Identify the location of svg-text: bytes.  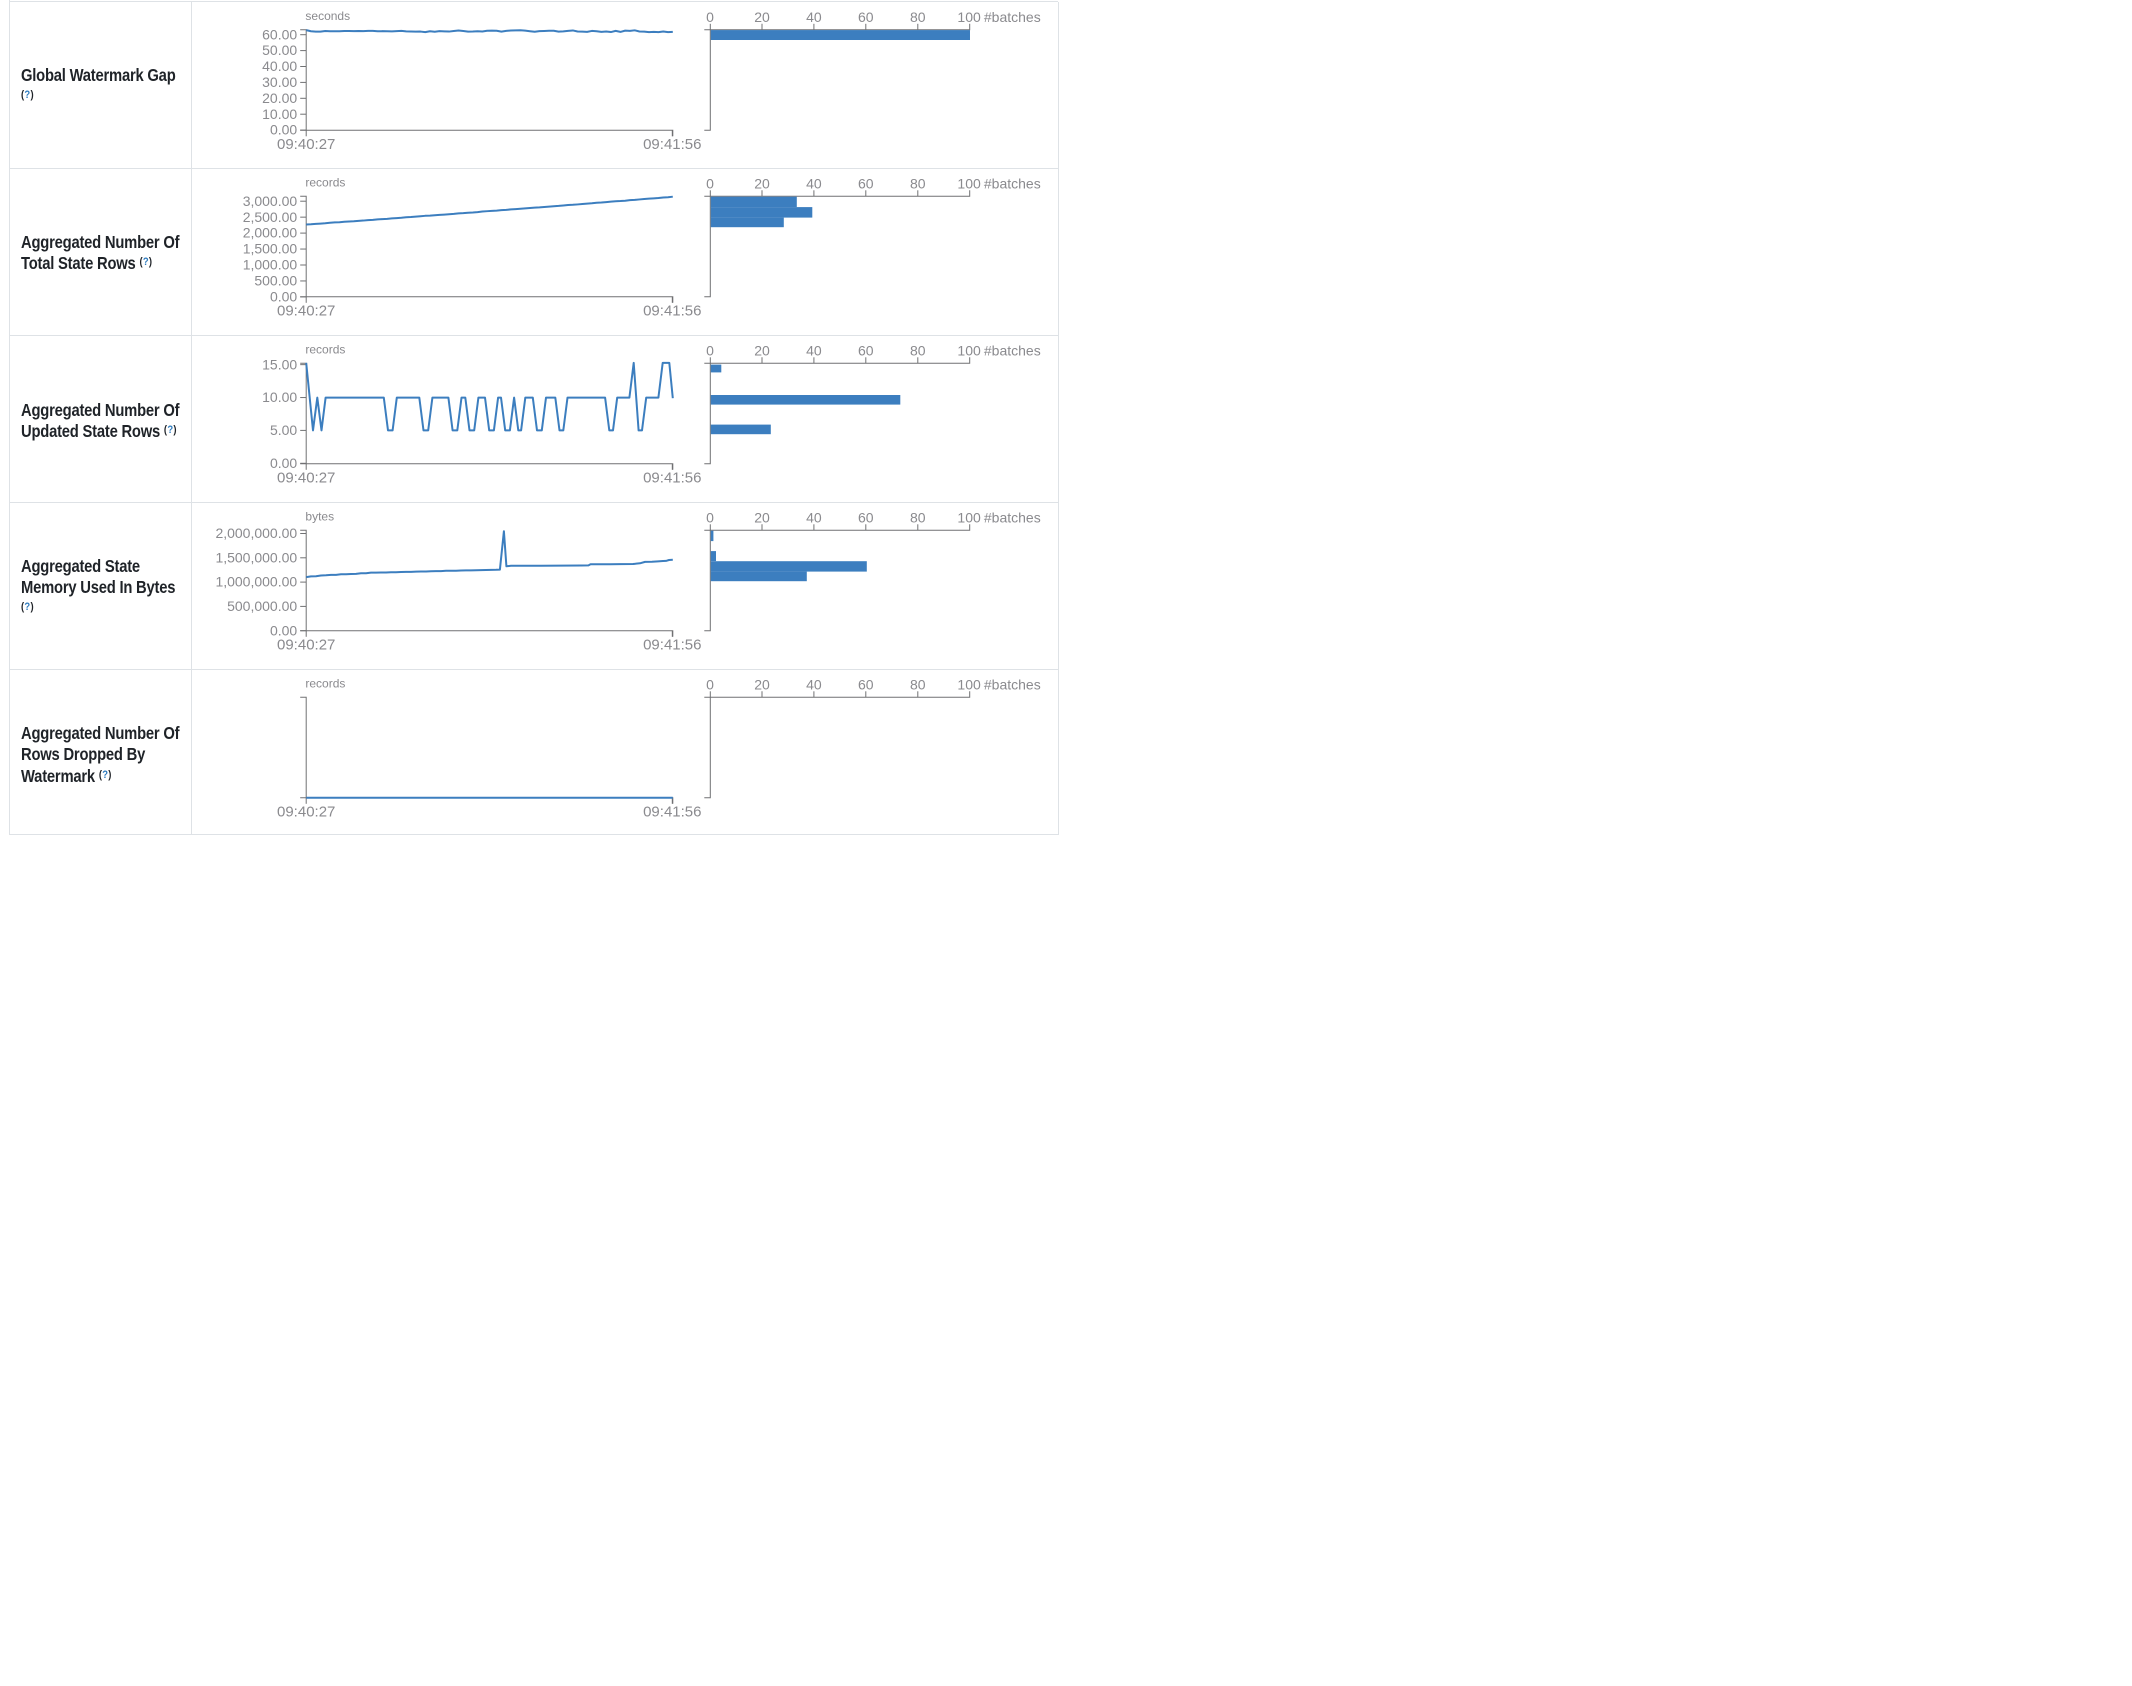
(319, 517).